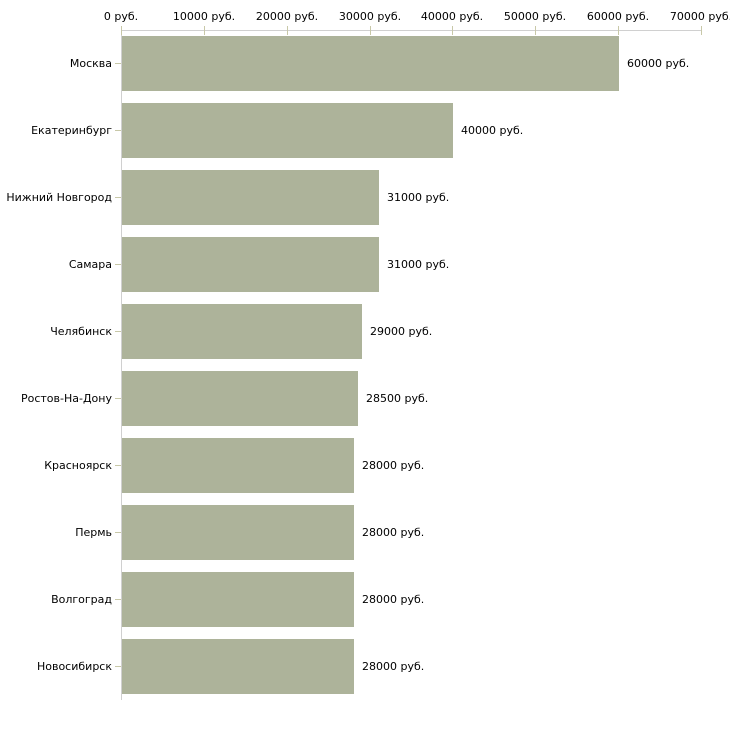 The width and height of the screenshot is (730, 730). I want to click on value-label: 28500 руб., so click(397, 398).